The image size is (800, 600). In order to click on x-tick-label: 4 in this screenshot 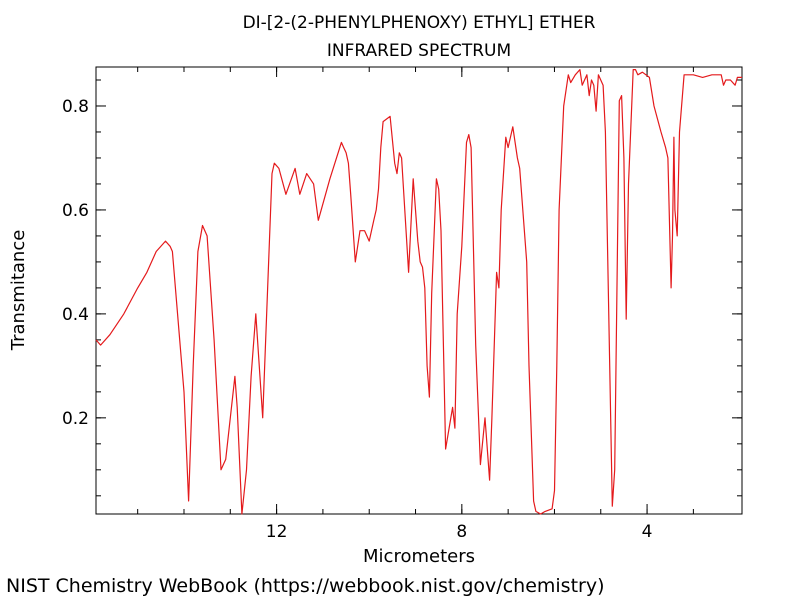, I will do `click(647, 532)`.